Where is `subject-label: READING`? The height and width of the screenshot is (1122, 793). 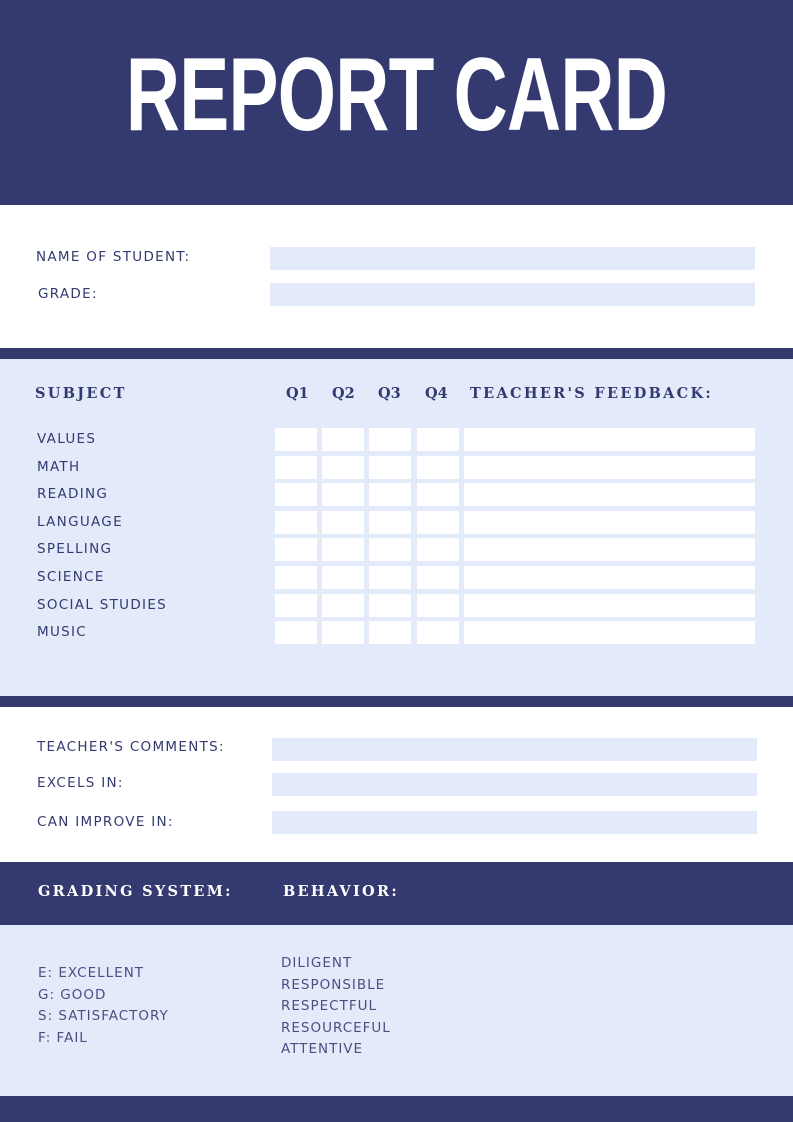 subject-label: READING is located at coordinates (73, 494).